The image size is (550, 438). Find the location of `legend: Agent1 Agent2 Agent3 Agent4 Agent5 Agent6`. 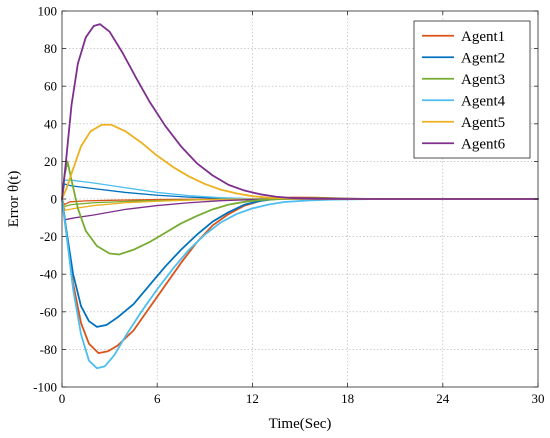

legend: Agent1 Agent2 Agent3 Agent4 Agent5 Agent6 is located at coordinates (472, 89).